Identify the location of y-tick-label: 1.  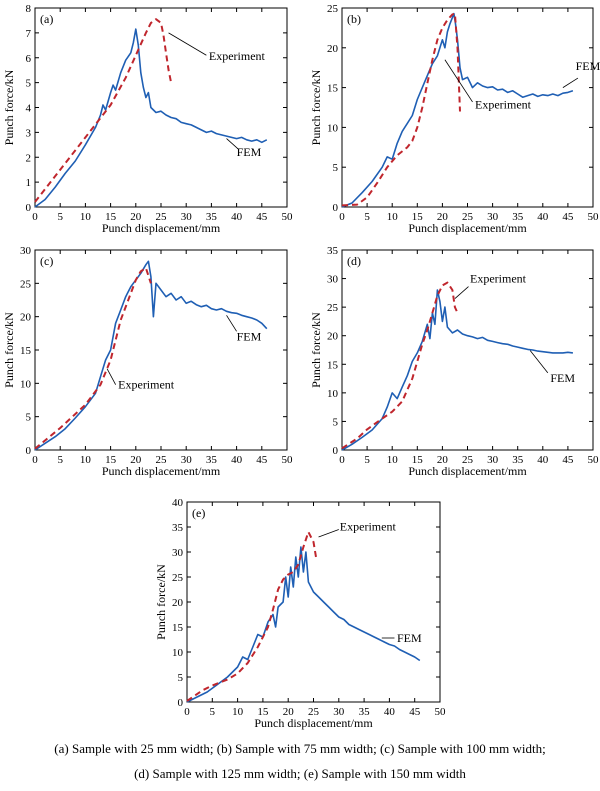
(29, 183).